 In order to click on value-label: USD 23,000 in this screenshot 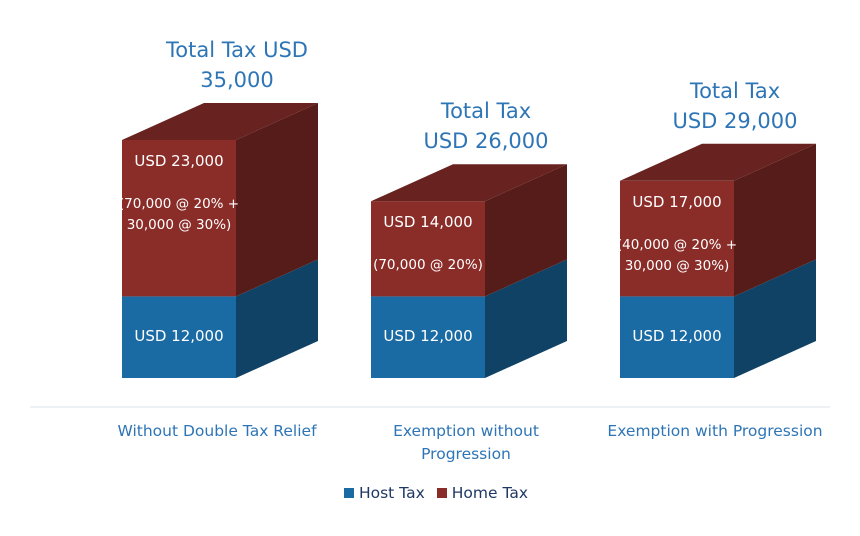, I will do `click(179, 161)`.